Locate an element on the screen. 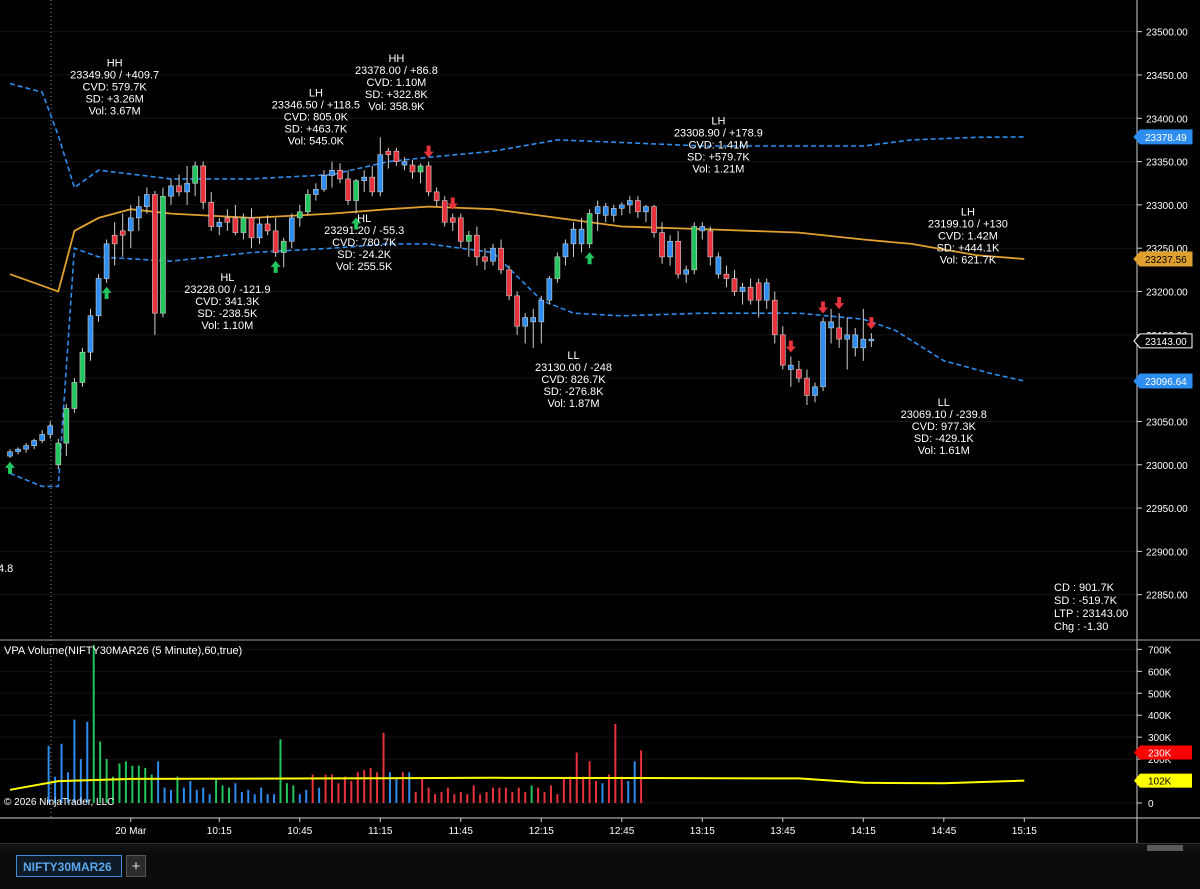 The image size is (1200, 889). swing-label-line: HL is located at coordinates (364, 219).